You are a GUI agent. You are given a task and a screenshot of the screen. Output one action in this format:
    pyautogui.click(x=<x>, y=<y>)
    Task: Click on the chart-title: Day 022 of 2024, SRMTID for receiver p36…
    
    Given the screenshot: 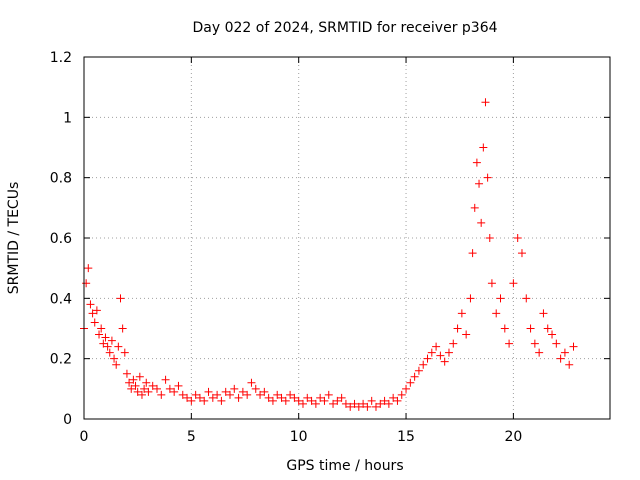 What is the action you would take?
    pyautogui.click(x=344, y=28)
    